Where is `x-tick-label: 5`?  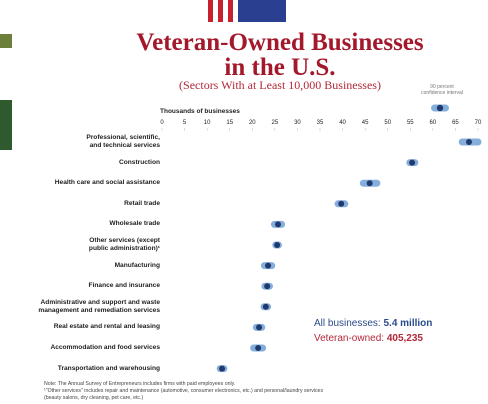
x-tick-label: 5 is located at coordinates (185, 123).